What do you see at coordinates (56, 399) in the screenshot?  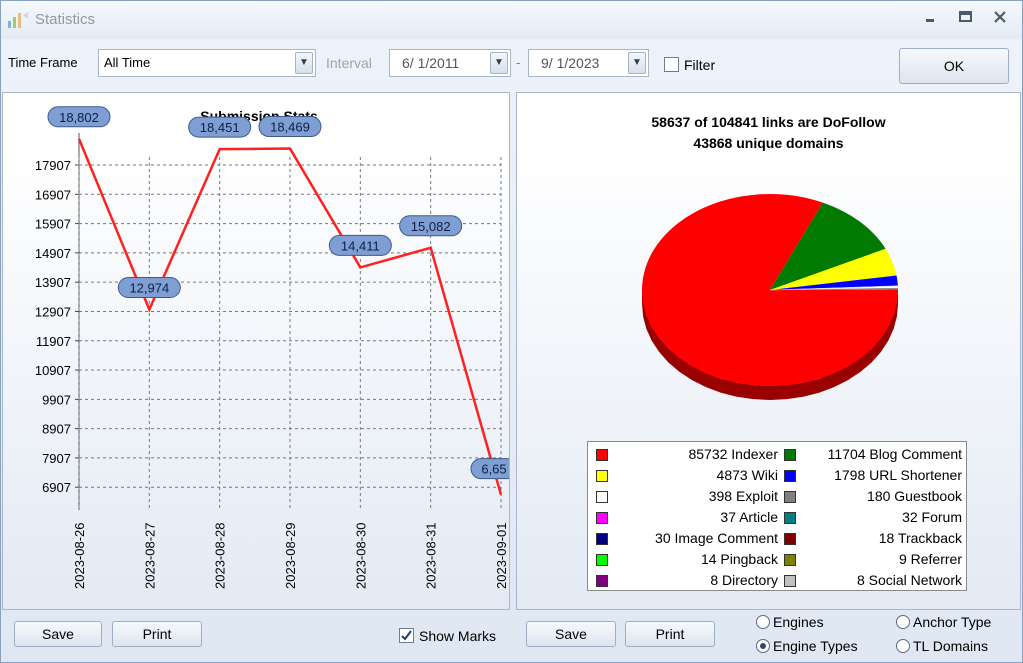 I see `y-tick-label: 9907` at bounding box center [56, 399].